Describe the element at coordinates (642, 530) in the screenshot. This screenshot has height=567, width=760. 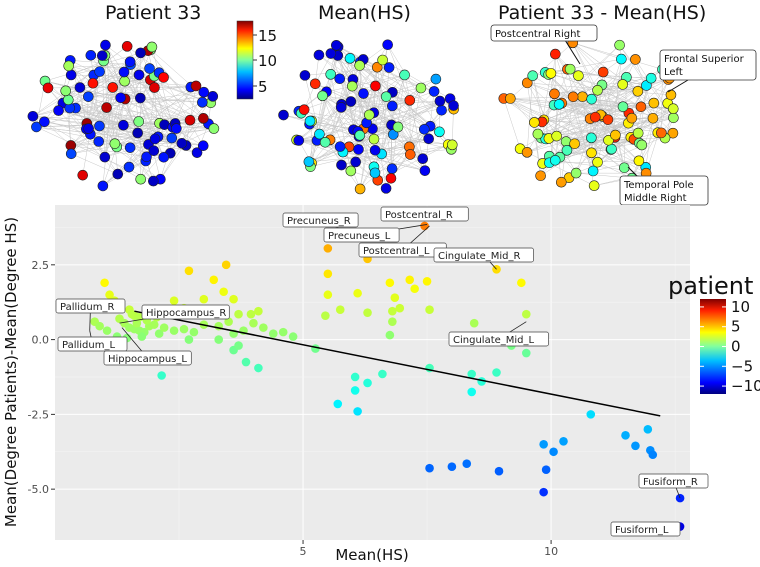
I see `point-label: Fusiform_L` at that location.